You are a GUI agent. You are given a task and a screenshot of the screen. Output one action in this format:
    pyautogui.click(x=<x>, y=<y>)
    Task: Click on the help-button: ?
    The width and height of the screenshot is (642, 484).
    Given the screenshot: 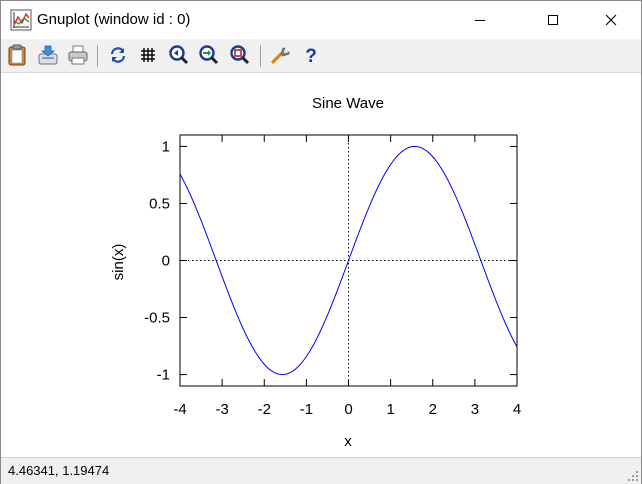 What is the action you would take?
    pyautogui.click(x=311, y=55)
    